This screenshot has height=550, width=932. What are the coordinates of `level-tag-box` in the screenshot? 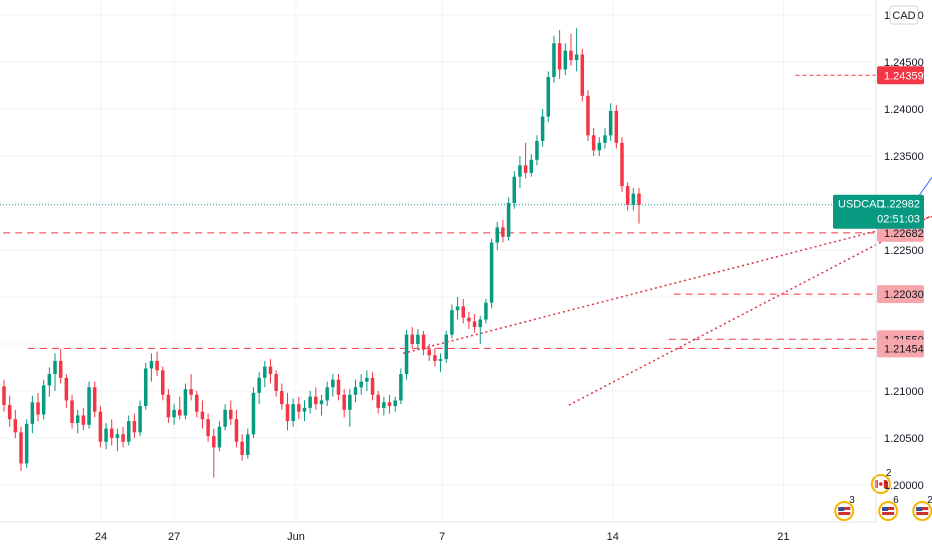 It's located at (900, 294).